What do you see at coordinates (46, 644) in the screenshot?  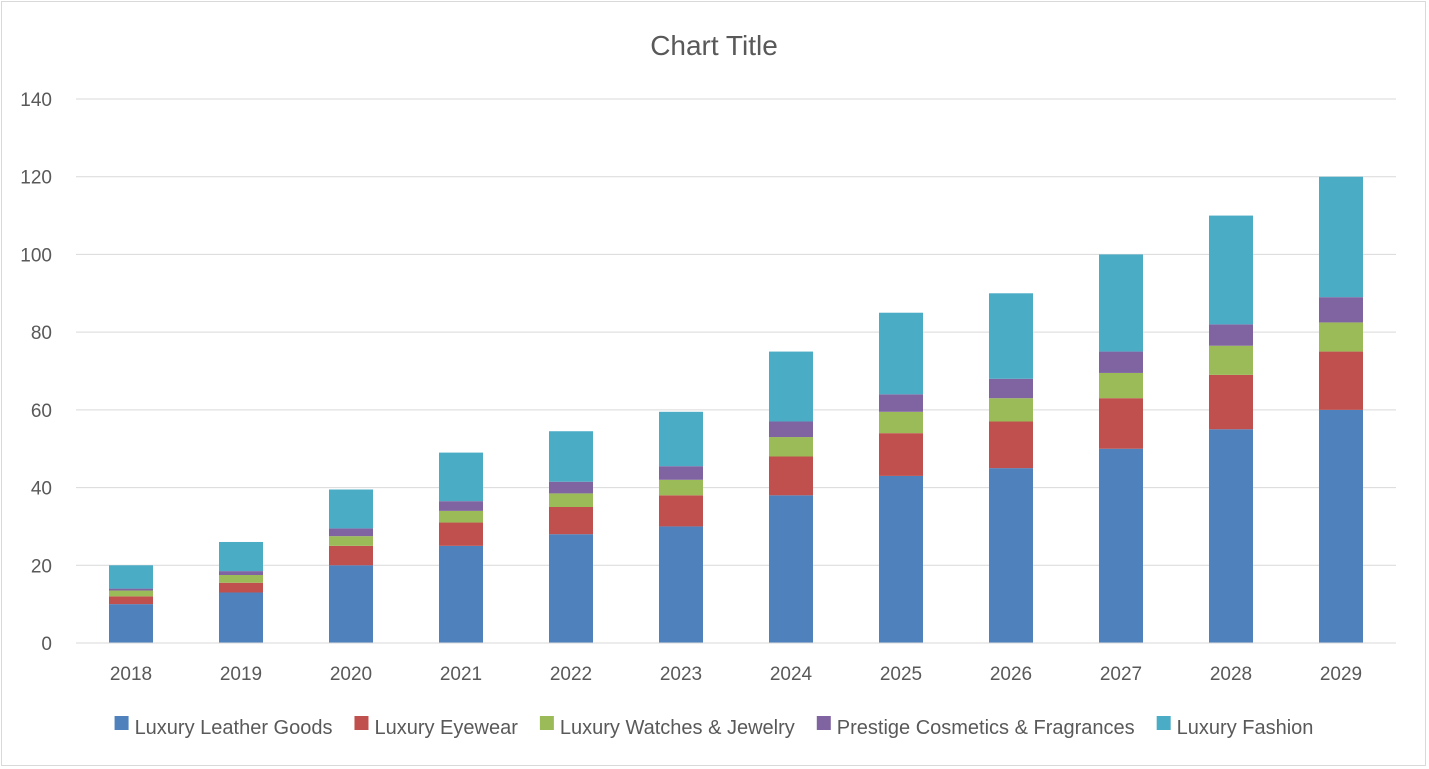 I see `y-tick-label: 0` at bounding box center [46, 644].